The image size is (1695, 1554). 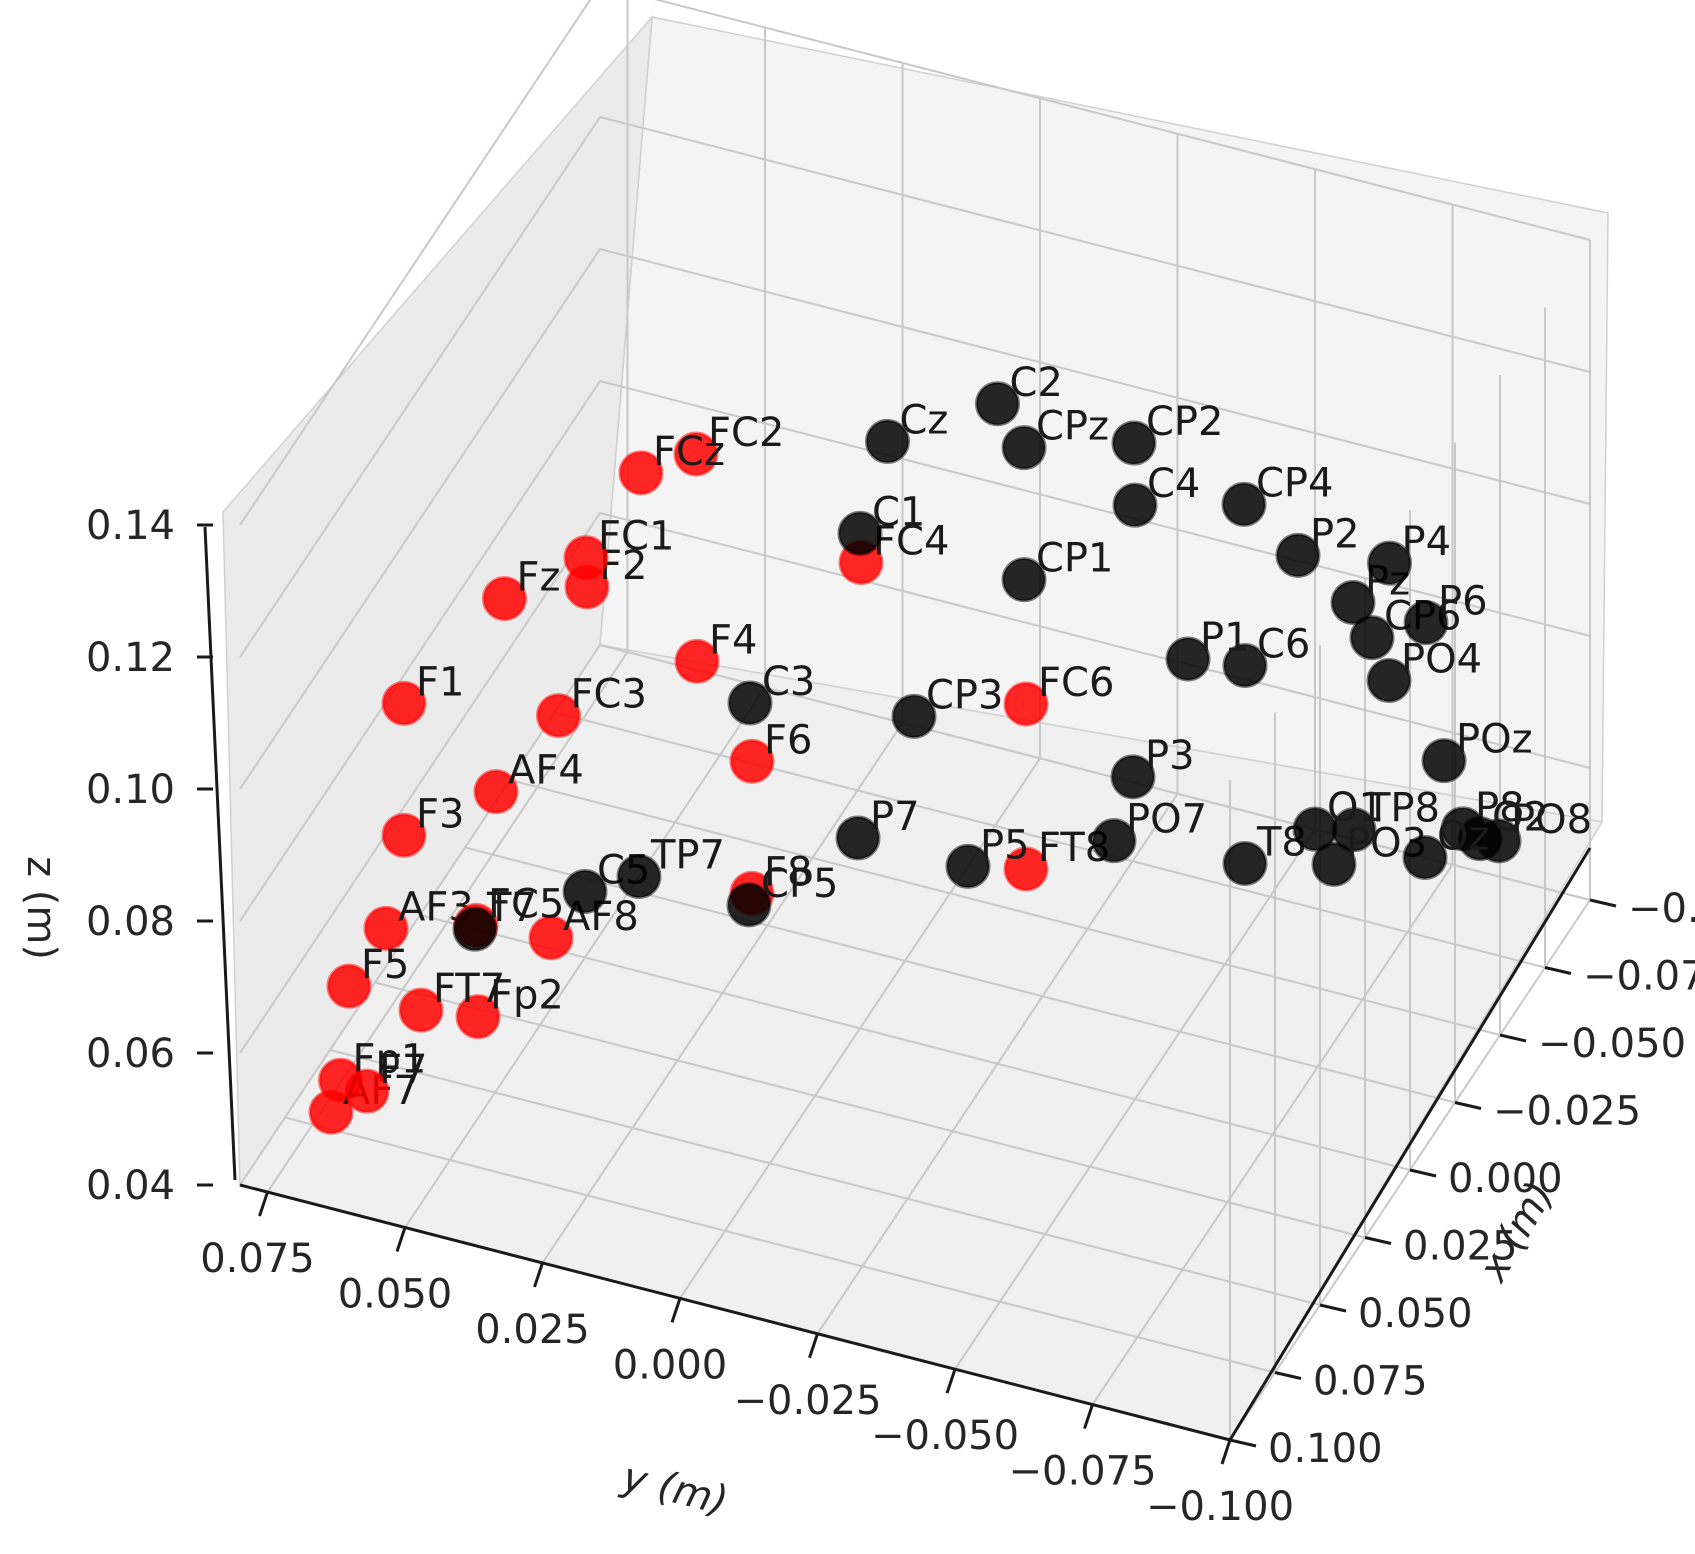 I want to click on electrode-point: P7, so click(x=877, y=827).